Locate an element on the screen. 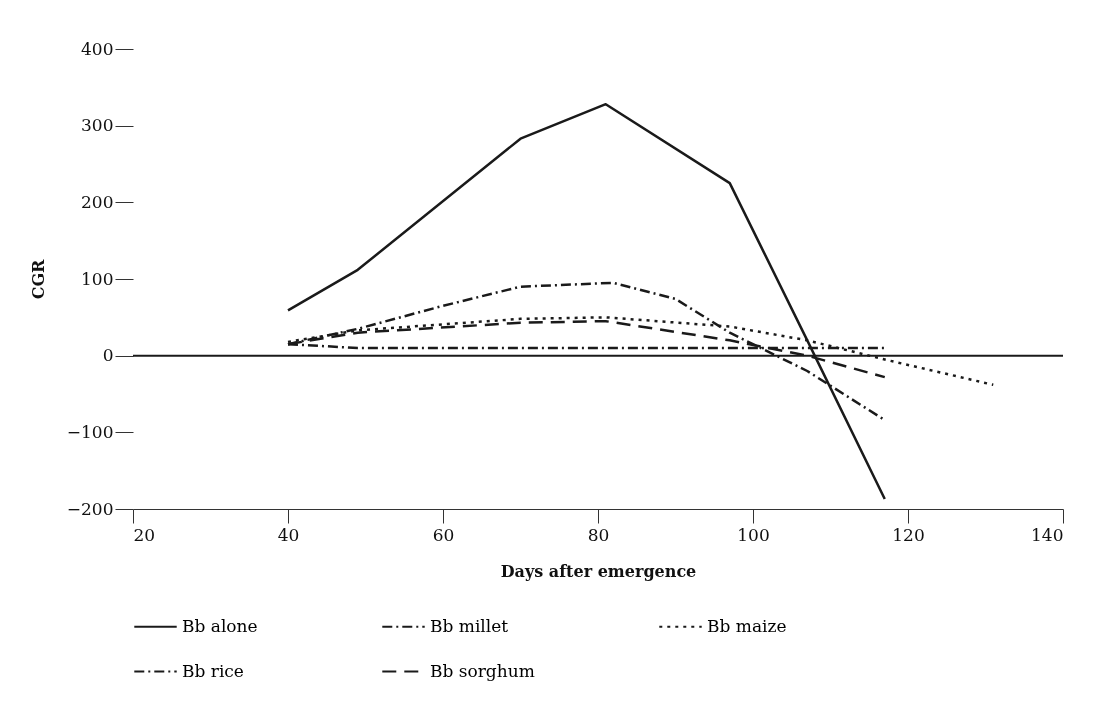 The image size is (1119, 704). legend-label: Bb alone is located at coordinates (220, 625).